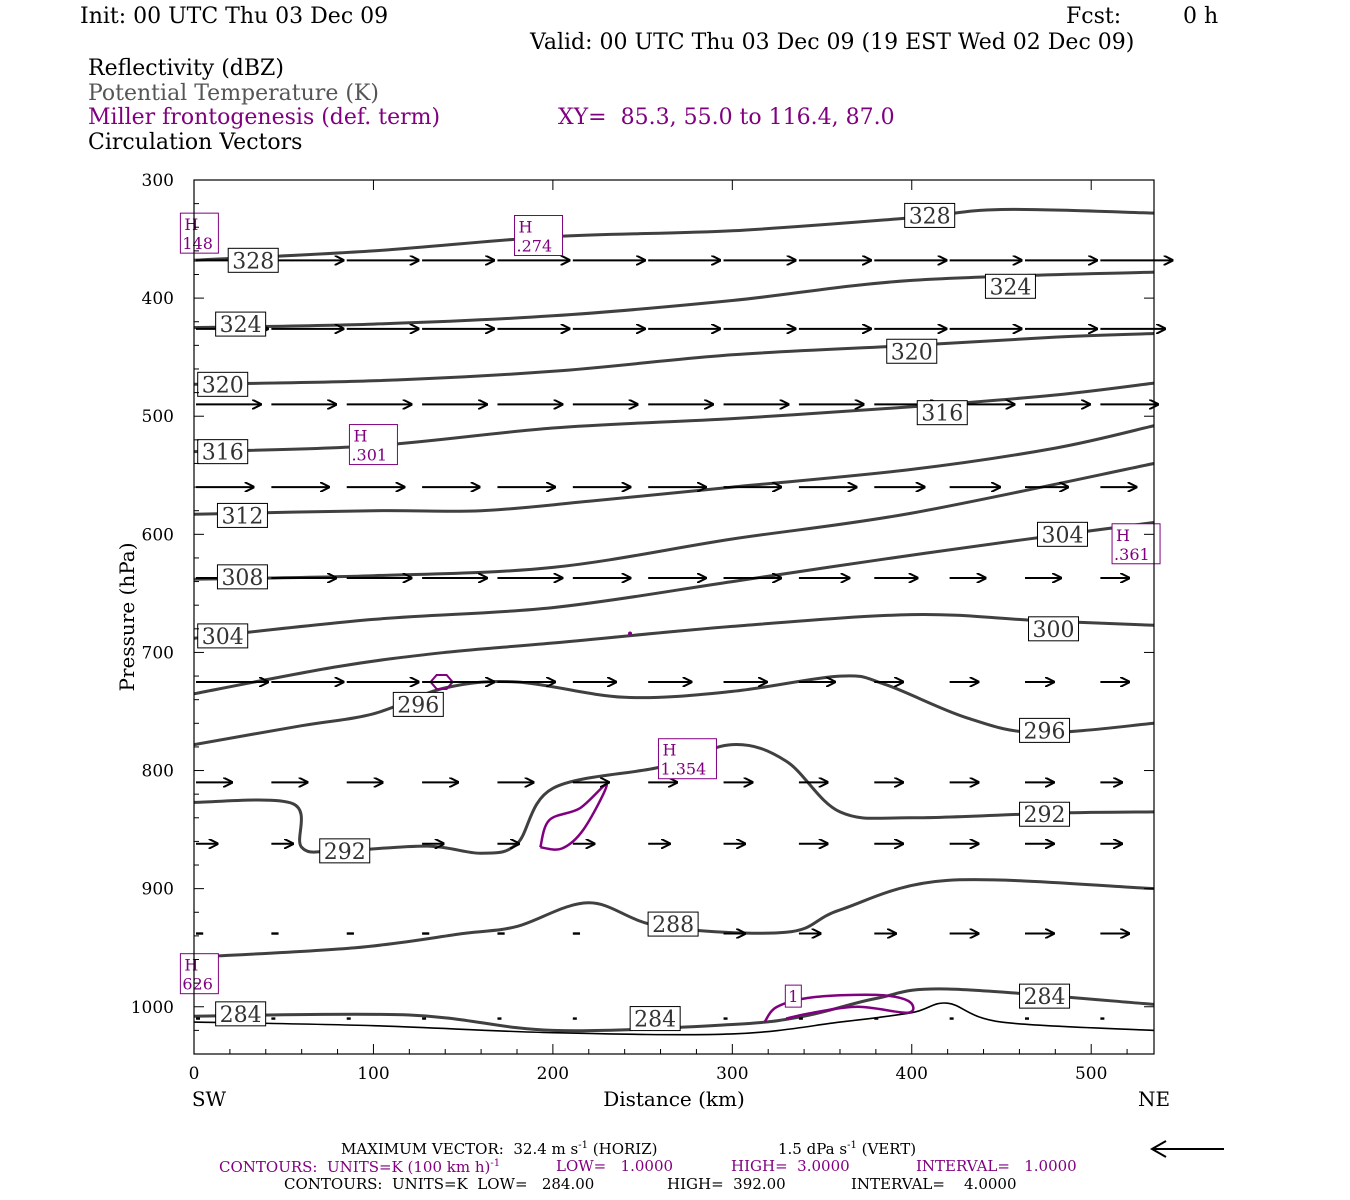 This screenshot has height=1200, width=1350. What do you see at coordinates (732, 1074) in the screenshot?
I see `x-tick-label: 300` at bounding box center [732, 1074].